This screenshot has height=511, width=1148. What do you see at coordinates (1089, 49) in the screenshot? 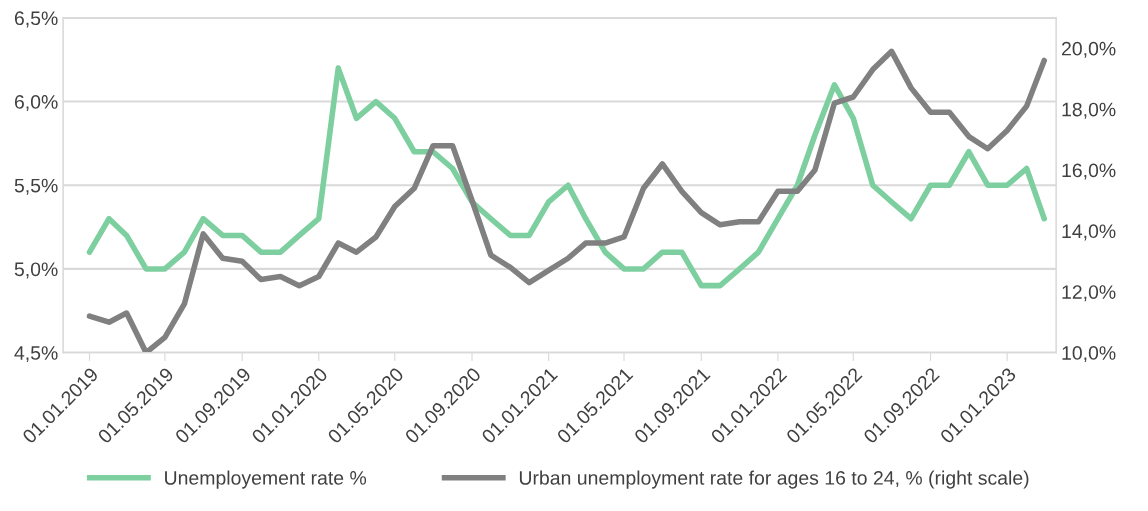
I see `y2-tick-label: 20,0%` at bounding box center [1089, 49].